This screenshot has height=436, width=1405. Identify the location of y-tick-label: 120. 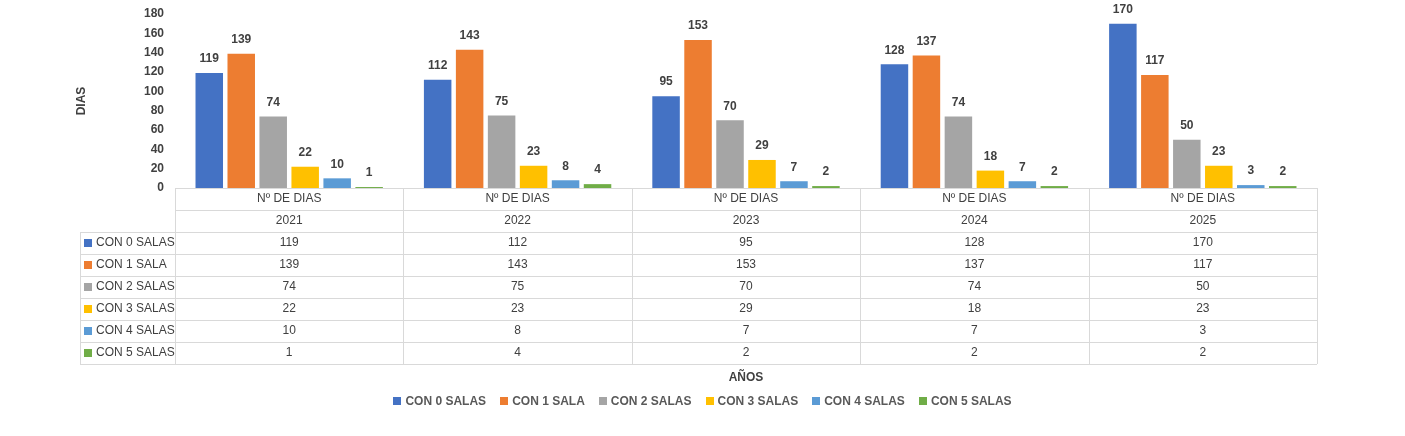
(154, 71).